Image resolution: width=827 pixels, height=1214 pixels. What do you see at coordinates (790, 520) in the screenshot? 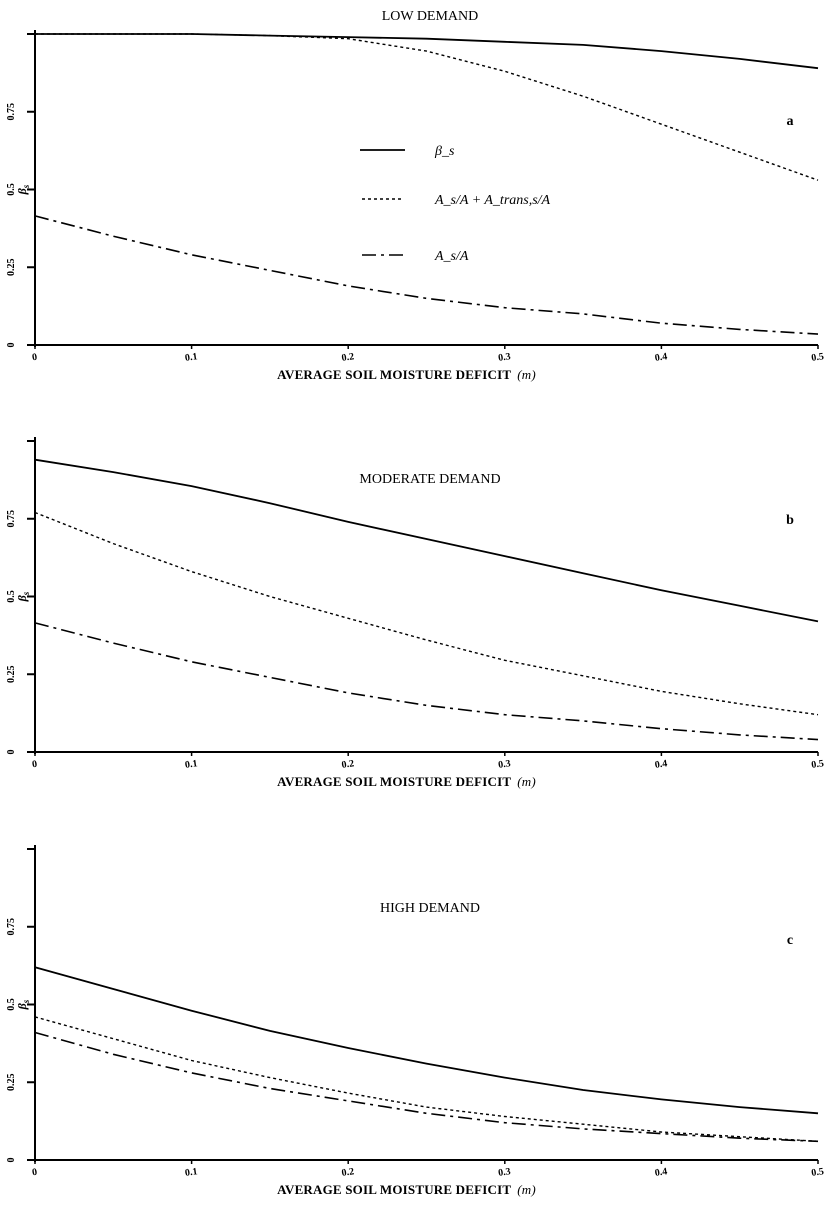
I see `panel-letter: b` at bounding box center [790, 520].